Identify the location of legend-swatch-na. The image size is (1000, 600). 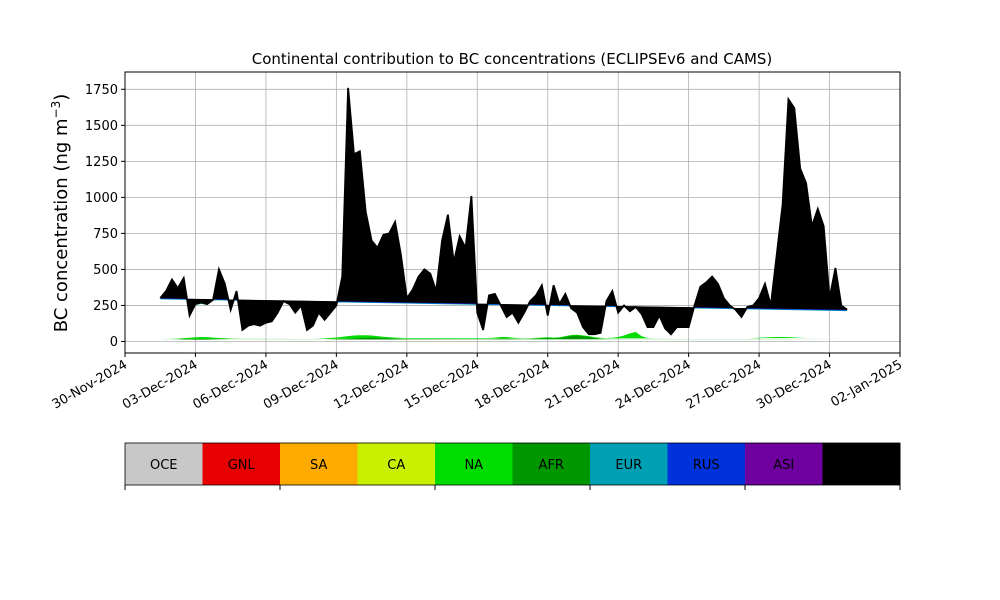
(474, 464).